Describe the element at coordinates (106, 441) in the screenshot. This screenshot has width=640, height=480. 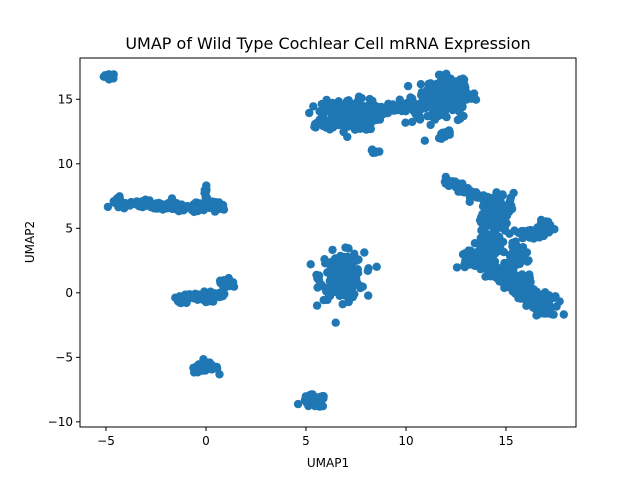
I see `x-tick-label: −5` at that location.